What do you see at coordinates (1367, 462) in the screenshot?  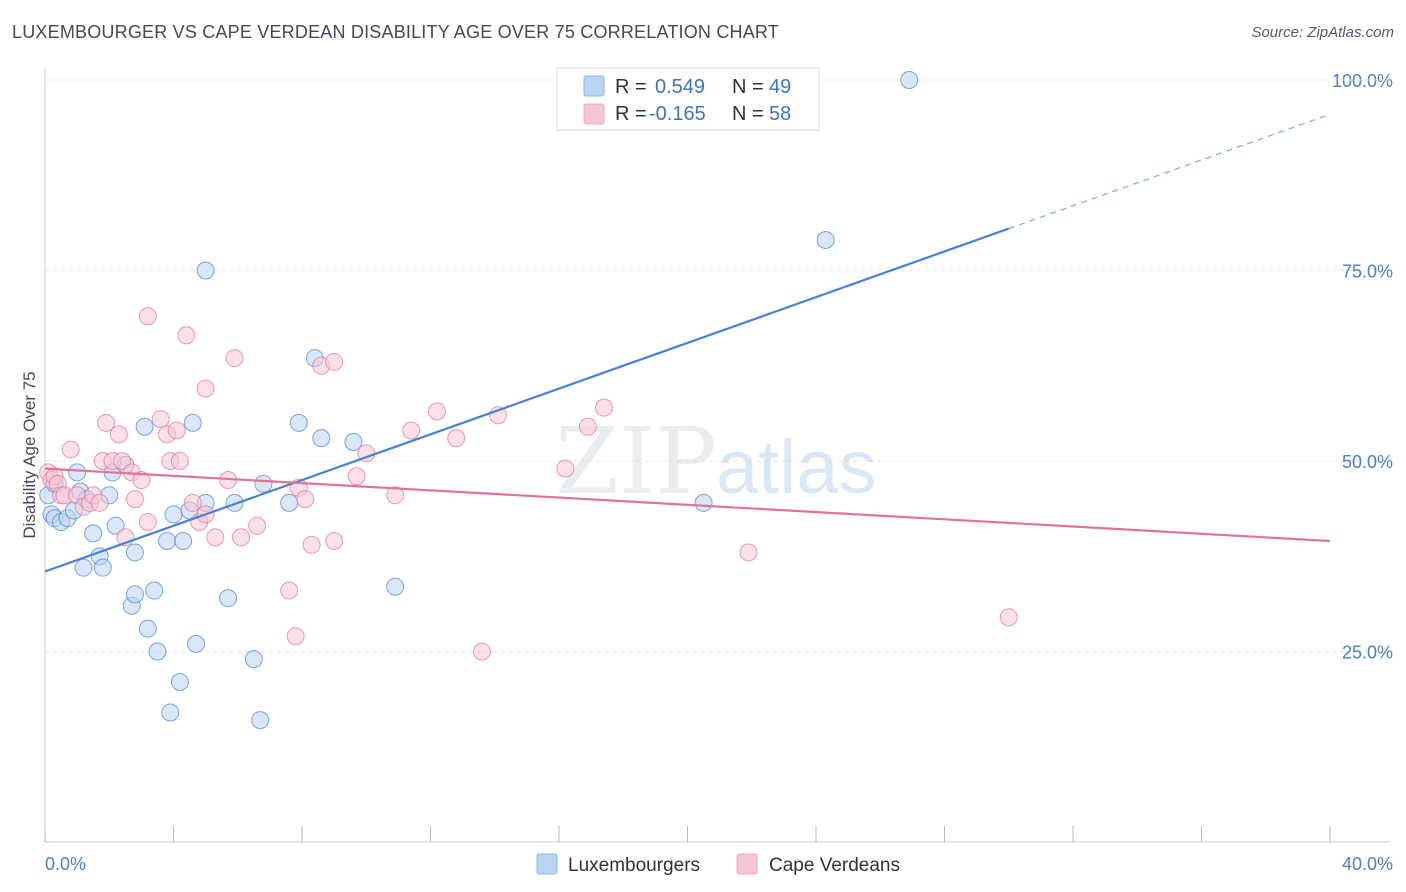 I see `y-tick-label: 50.0%` at bounding box center [1367, 462].